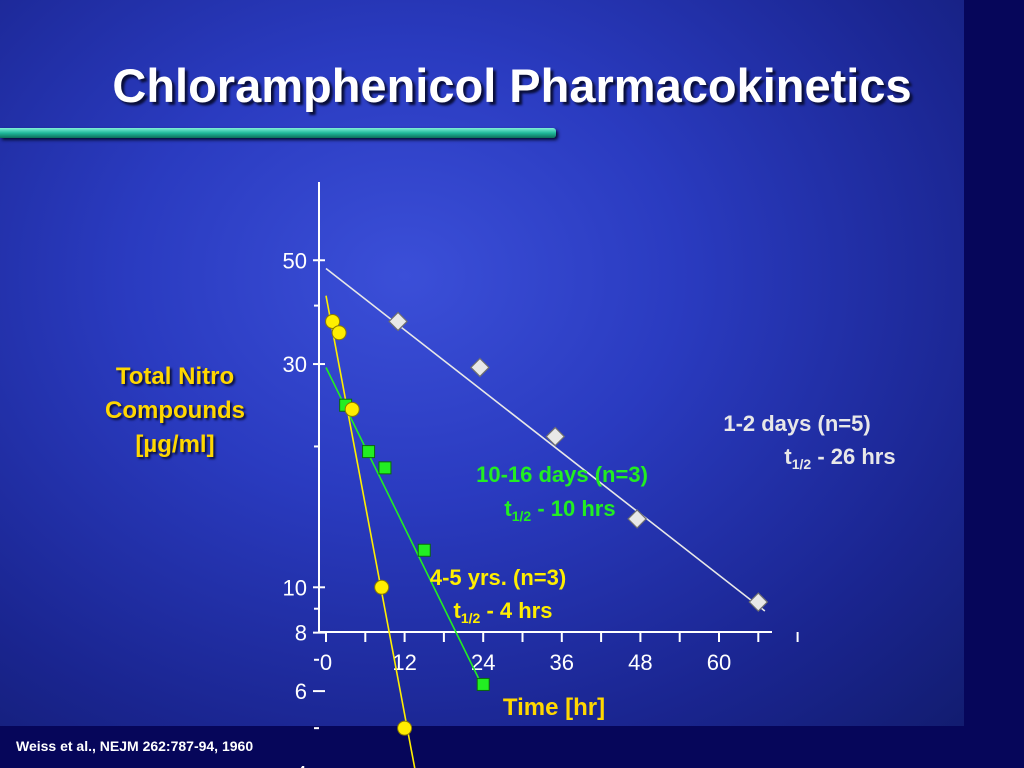 The height and width of the screenshot is (768, 1024). What do you see at coordinates (301, 691) in the screenshot?
I see `y-tick-label: 6` at bounding box center [301, 691].